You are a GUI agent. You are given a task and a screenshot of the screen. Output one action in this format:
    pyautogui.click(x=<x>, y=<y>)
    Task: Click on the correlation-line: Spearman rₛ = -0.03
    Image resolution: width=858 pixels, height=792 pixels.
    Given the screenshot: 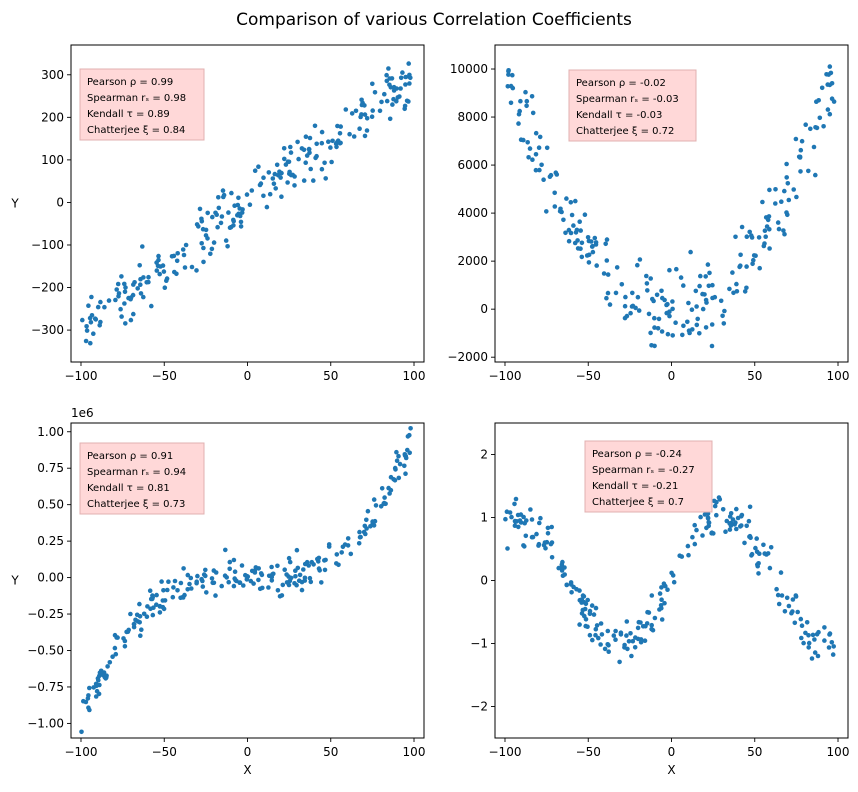 What is the action you would take?
    pyautogui.click(x=627, y=99)
    